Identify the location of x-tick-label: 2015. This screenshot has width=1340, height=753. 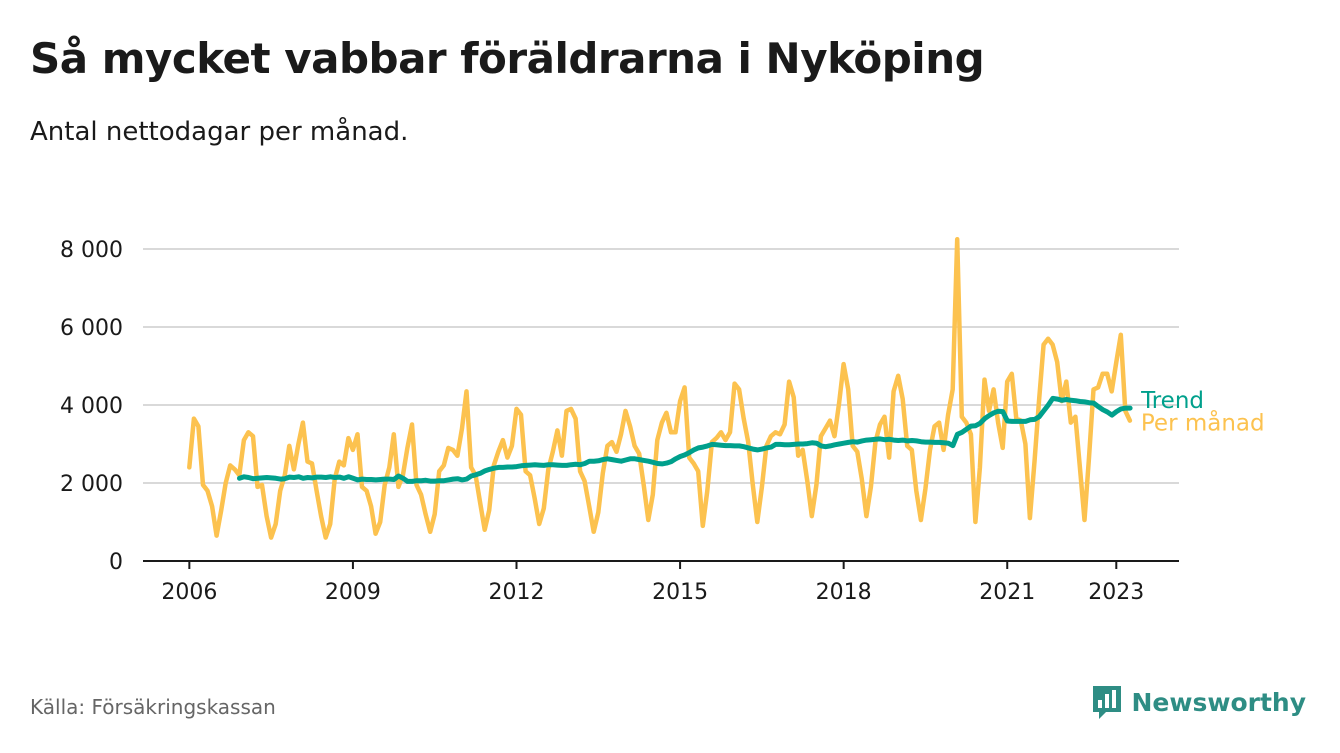
(680, 592).